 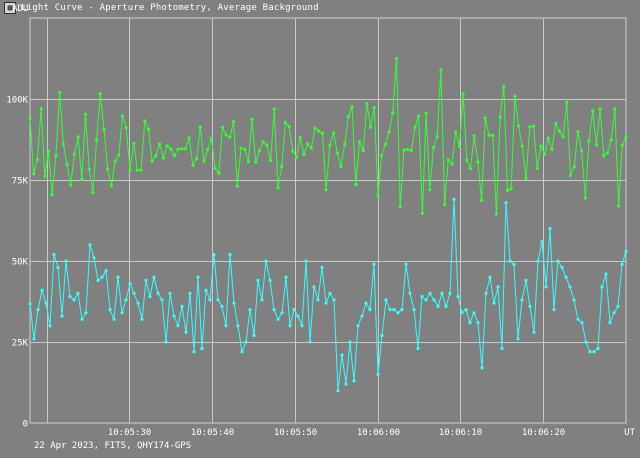 What do you see at coordinates (460, 433) in the screenshot?
I see `x-tick-label: 10:06:10` at bounding box center [460, 433].